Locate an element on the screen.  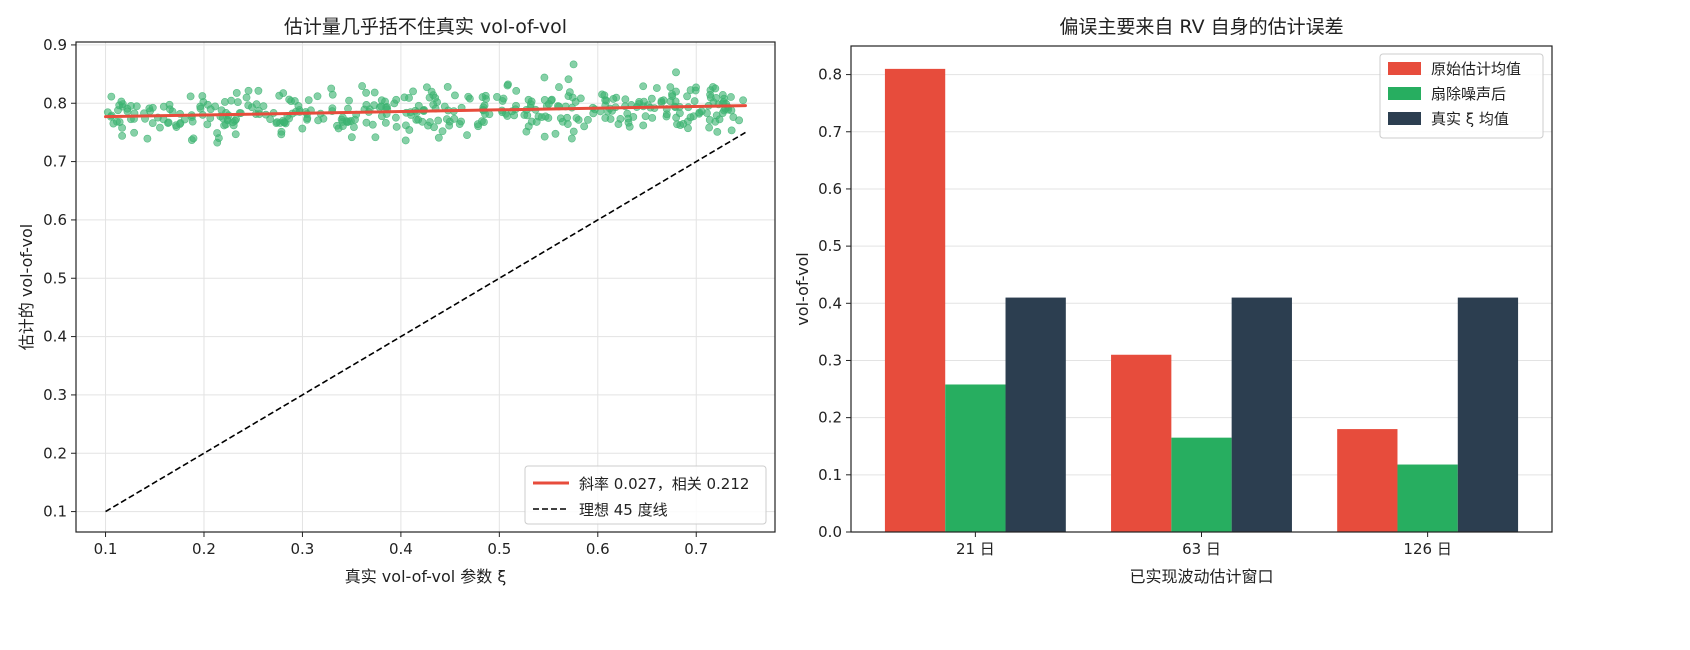
right-x-tick-label: 126 日 is located at coordinates (1427, 549).